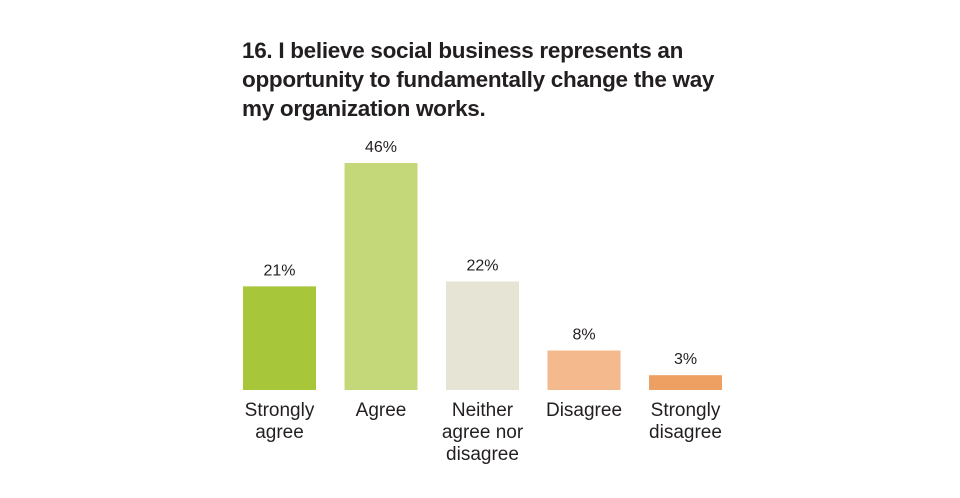 This screenshot has height=498, width=960. What do you see at coordinates (686, 410) in the screenshot?
I see `category-label-4-line-0: Strongly` at bounding box center [686, 410].